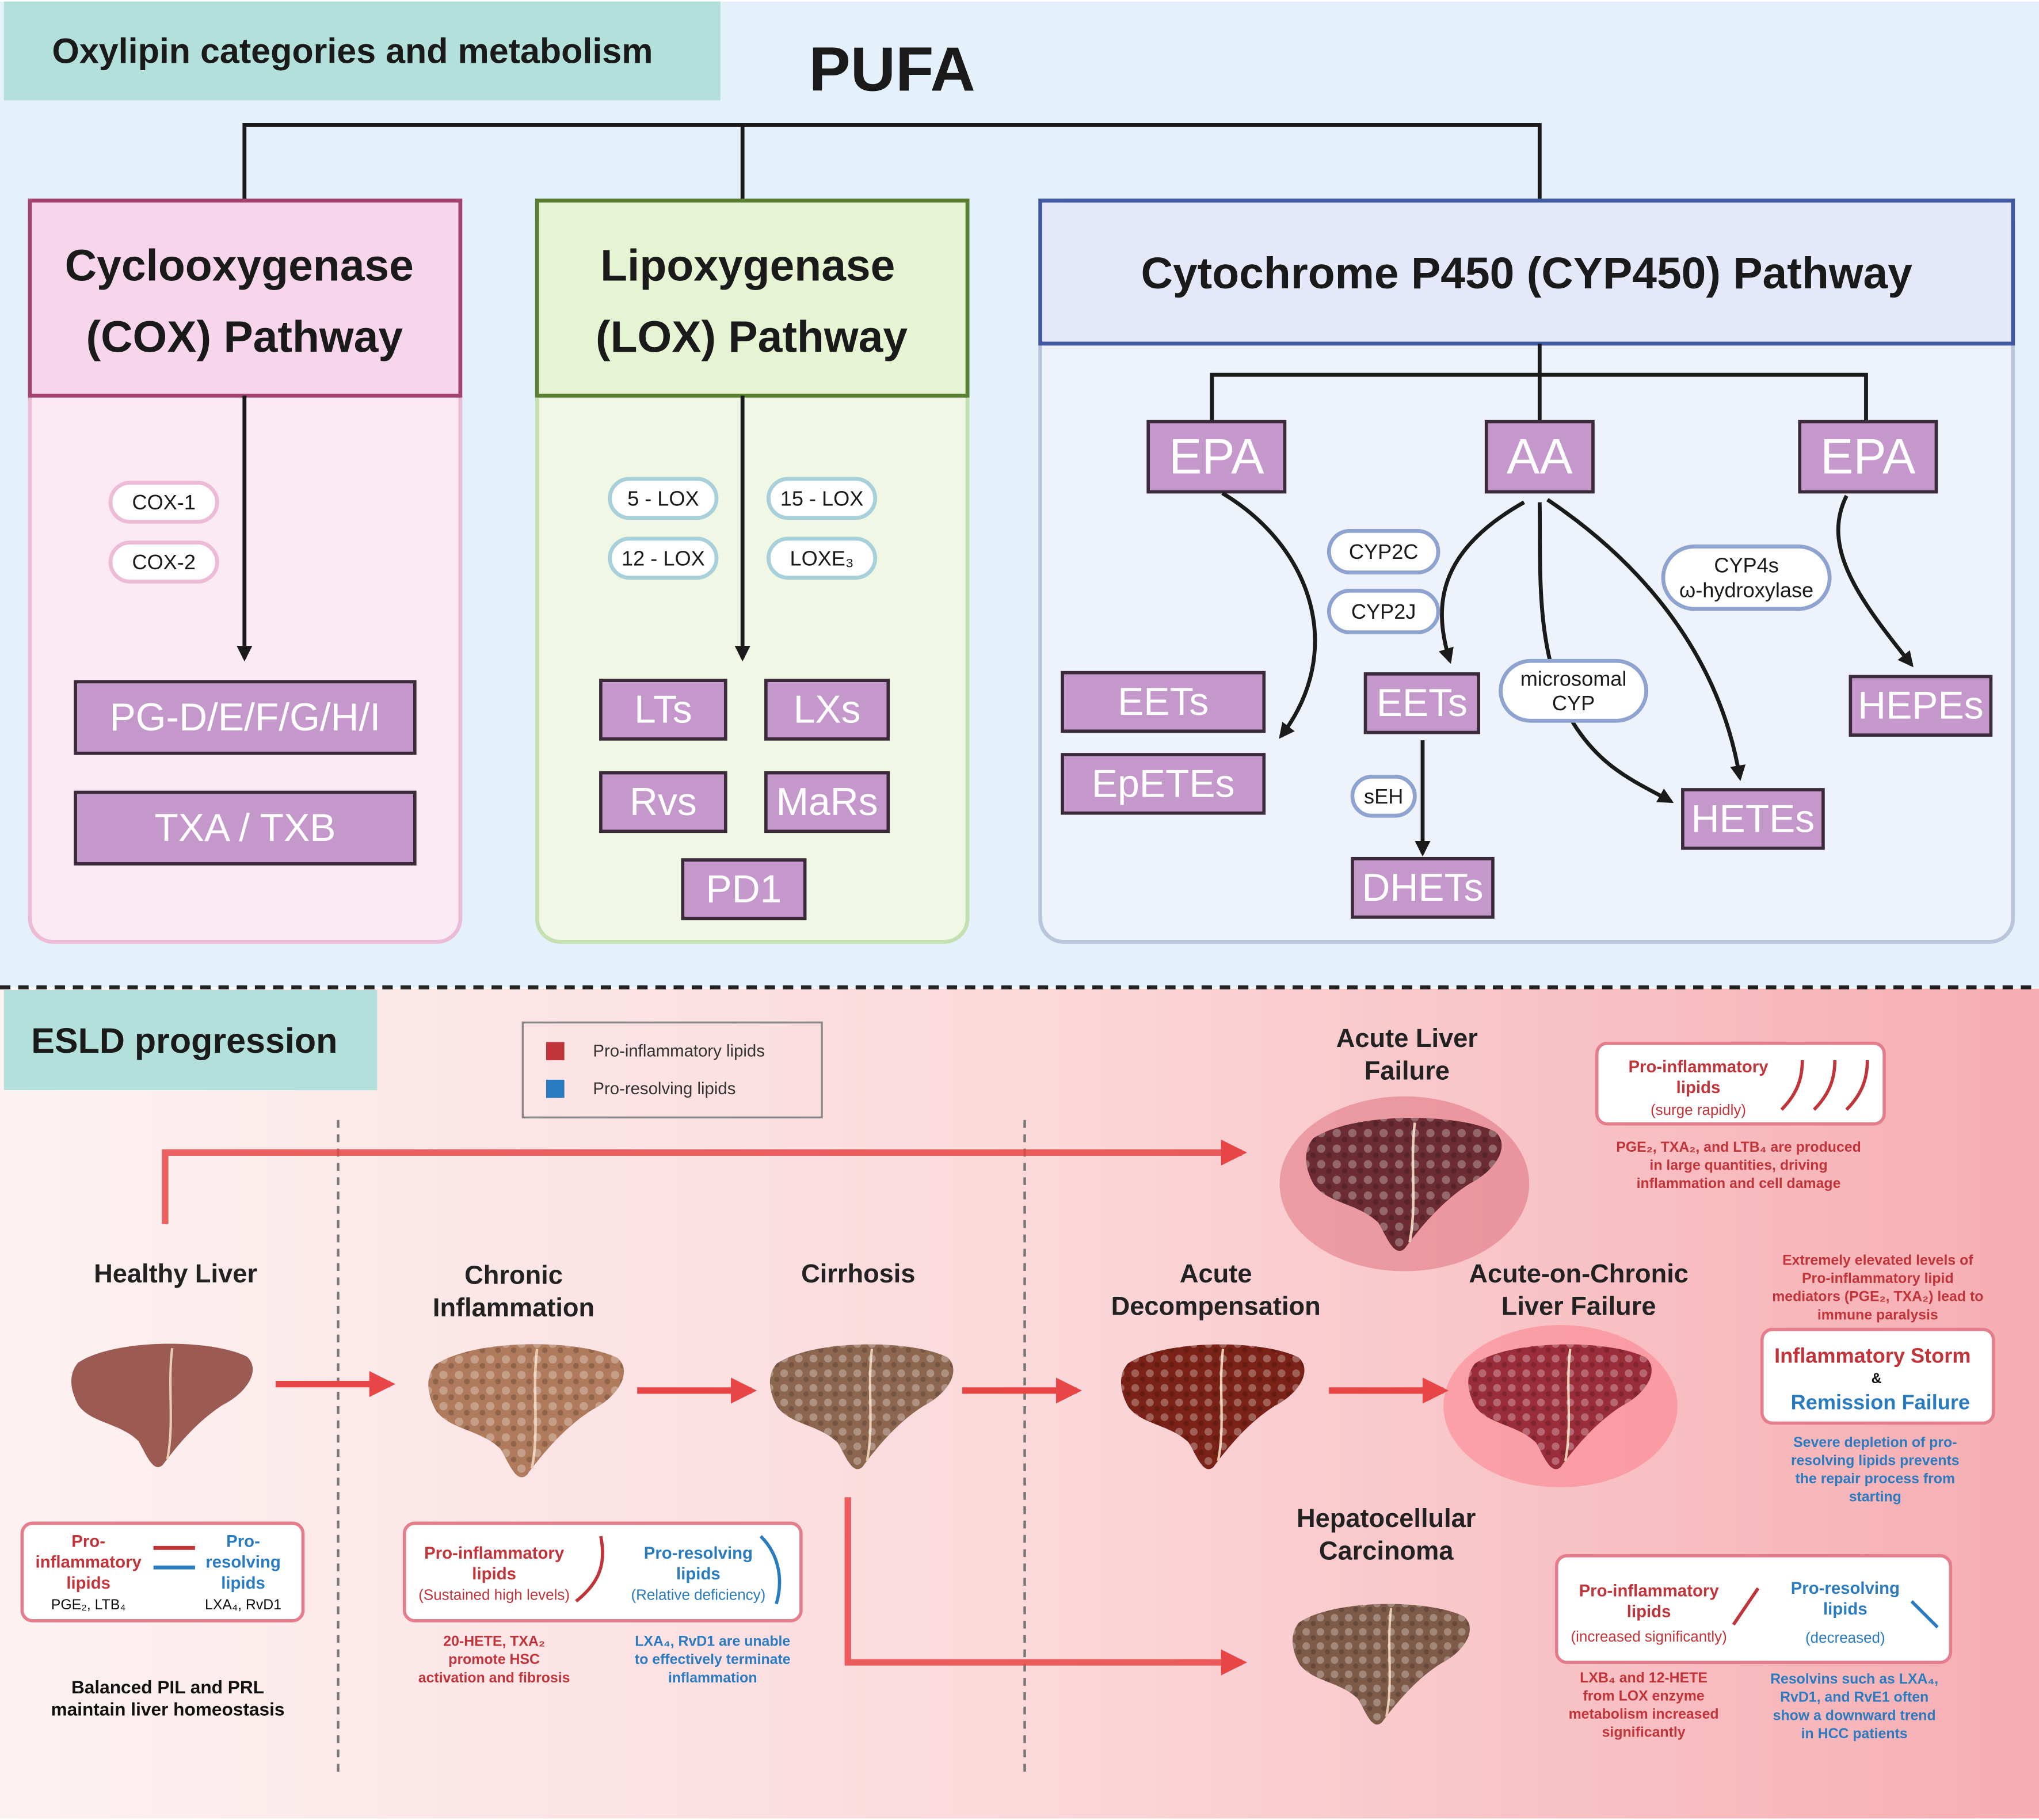 The image size is (2039, 1820). Describe the element at coordinates (744, 889) in the screenshot. I see `lox-products: PD1` at that location.